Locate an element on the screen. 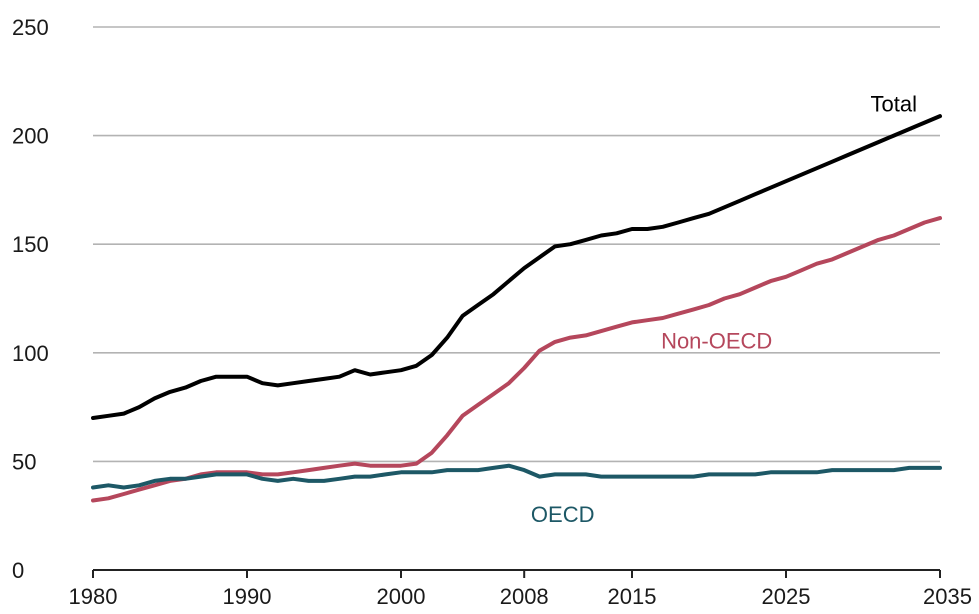  y-axis: 0 50 100 150 200 250 is located at coordinates (30, 299).